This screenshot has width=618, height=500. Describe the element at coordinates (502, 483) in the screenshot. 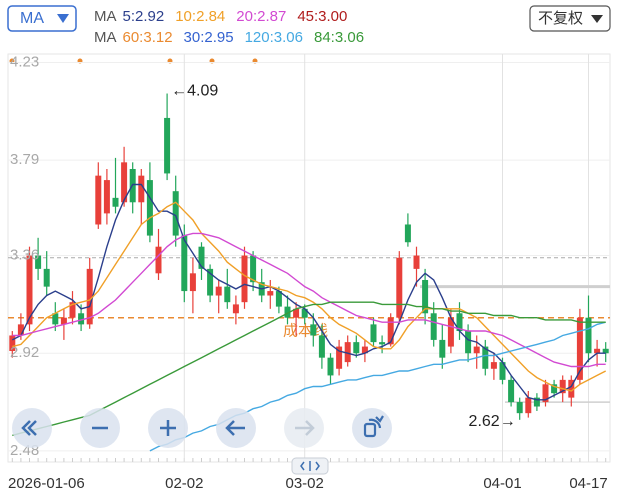

I see `x-tick-label: 04-01` at that location.